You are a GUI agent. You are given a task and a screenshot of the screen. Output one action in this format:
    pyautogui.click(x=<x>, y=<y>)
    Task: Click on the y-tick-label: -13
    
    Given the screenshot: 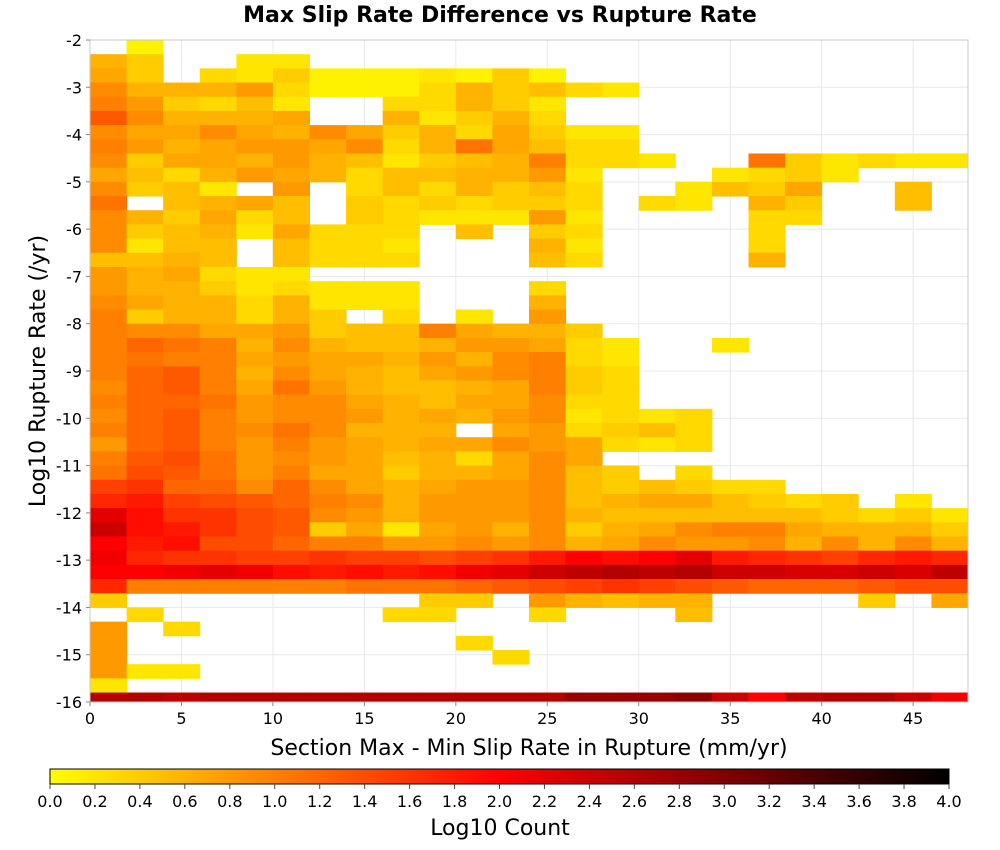 What is the action you would take?
    pyautogui.click(x=69, y=560)
    